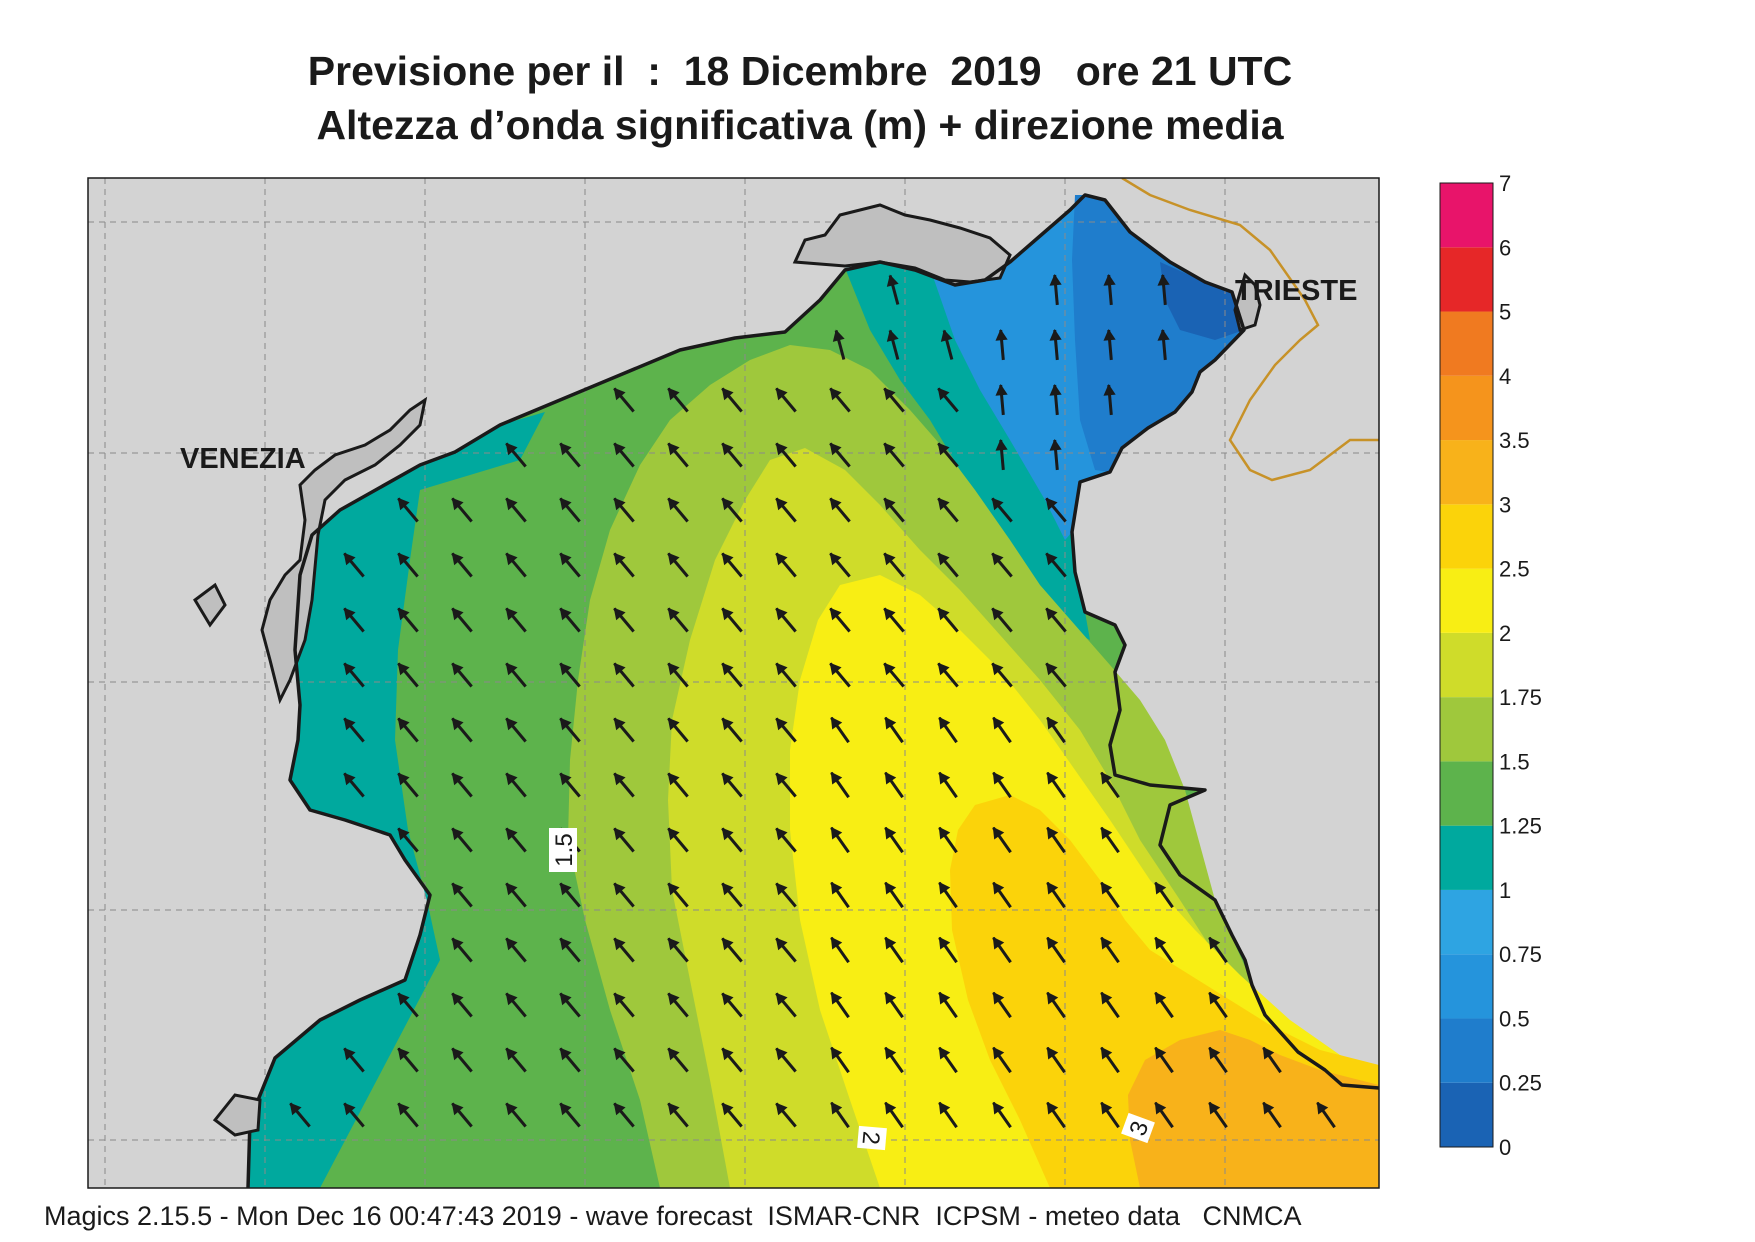 Image resolution: width=1755 pixels, height=1242 pixels. I want to click on wave-band-0.5, so click(1158, 333).